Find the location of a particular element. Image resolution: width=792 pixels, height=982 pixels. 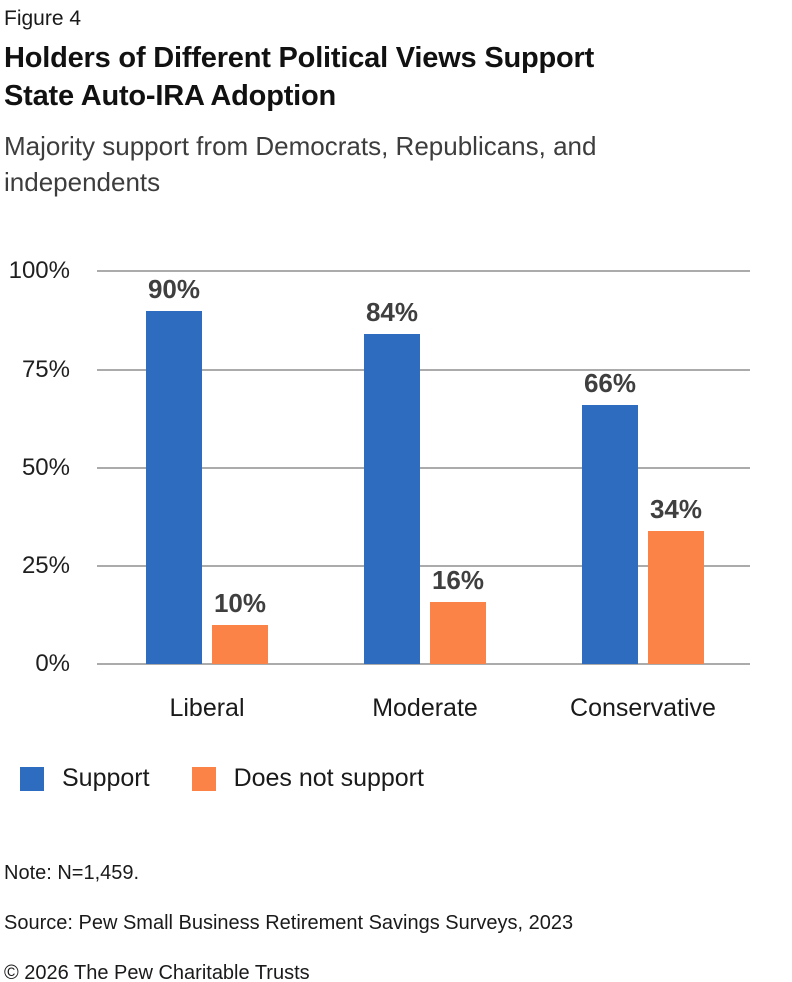

y-axis-tick-75: 75% is located at coordinates (45, 369).